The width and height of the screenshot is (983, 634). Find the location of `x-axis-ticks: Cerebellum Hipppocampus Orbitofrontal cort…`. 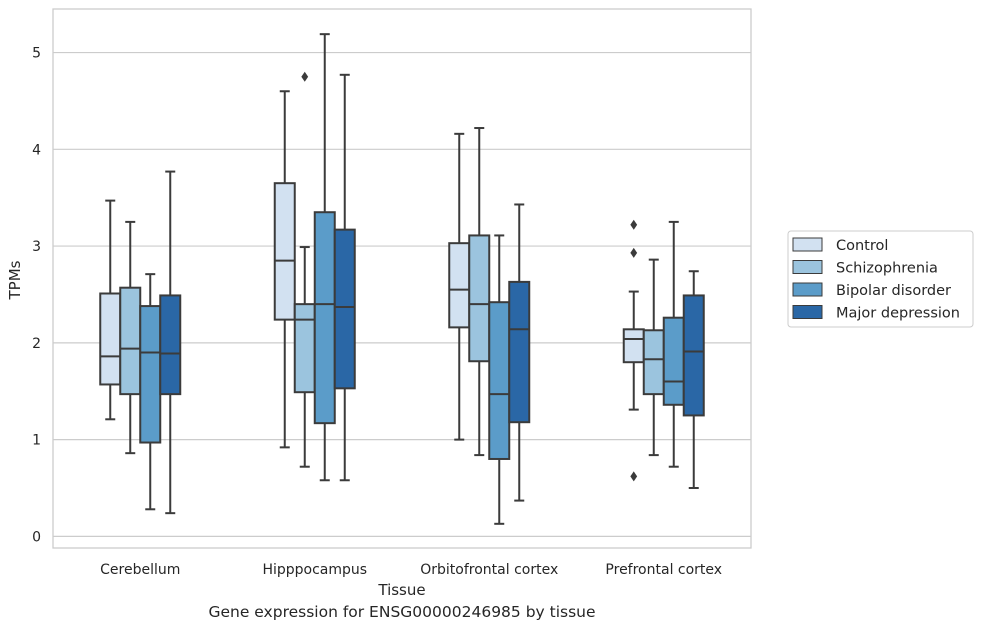

x-axis-ticks: Cerebellum Hipppocampus Orbitofrontal cort… is located at coordinates (411, 570).